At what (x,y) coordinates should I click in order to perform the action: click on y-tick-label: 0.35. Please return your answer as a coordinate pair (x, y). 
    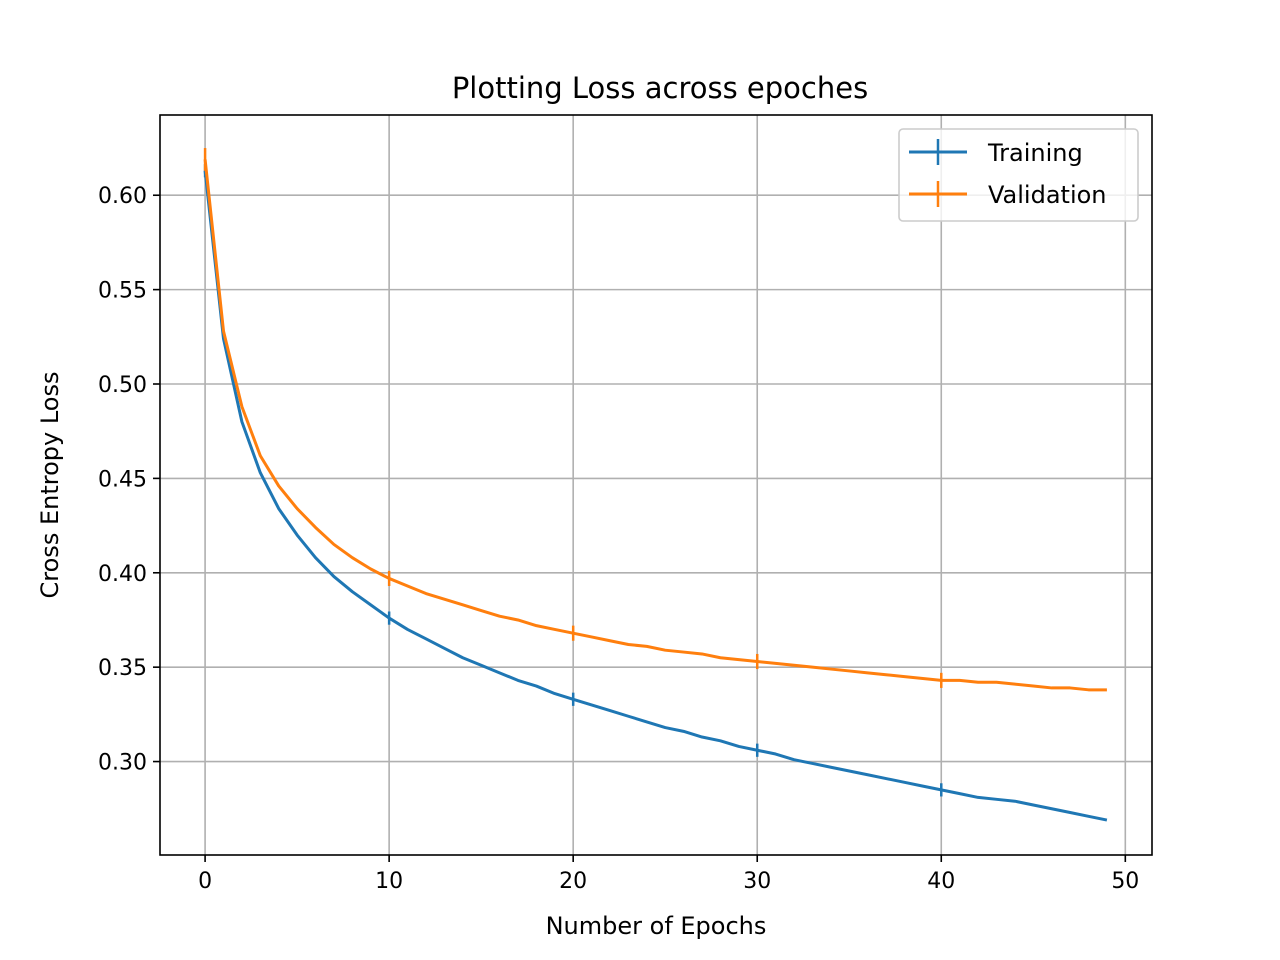
    Looking at the image, I should click on (122, 668).